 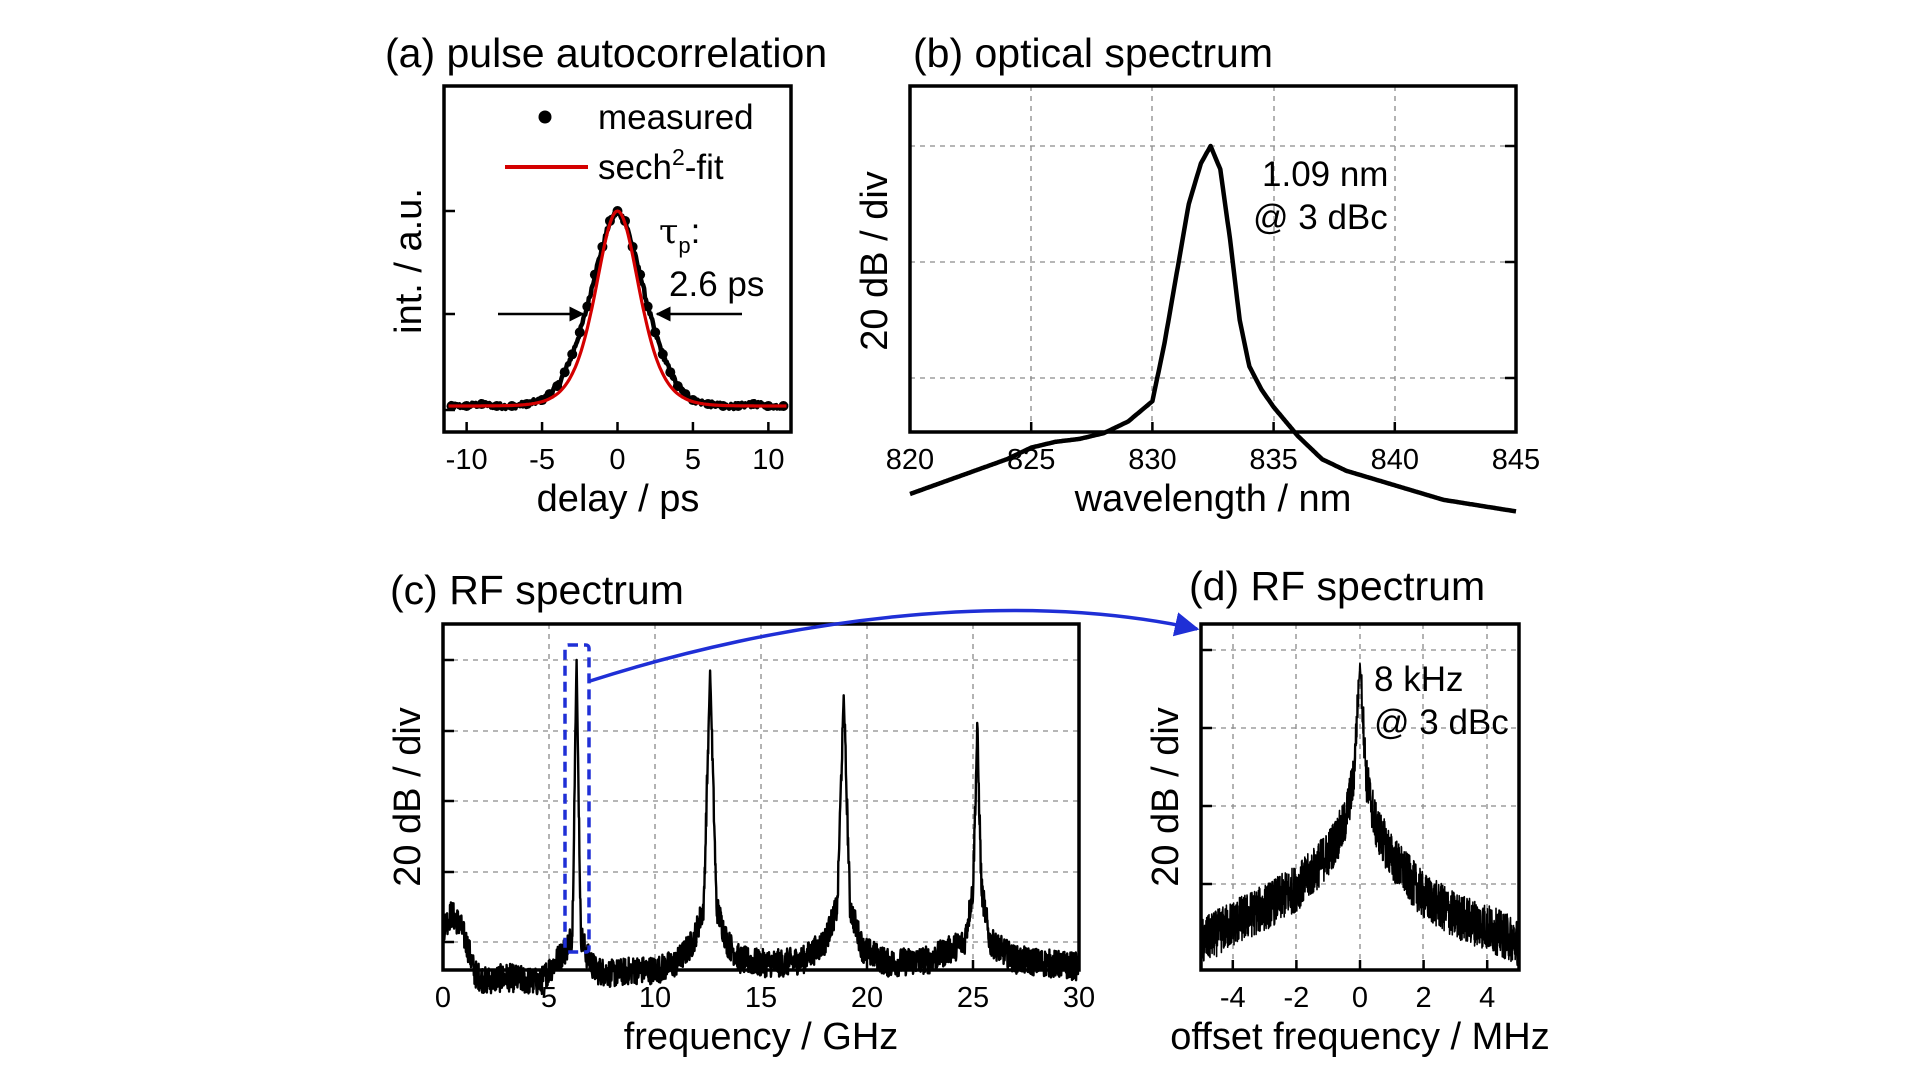 I want to click on panel-a-title: (a) pulse autocorrelation, so click(x=606, y=53).